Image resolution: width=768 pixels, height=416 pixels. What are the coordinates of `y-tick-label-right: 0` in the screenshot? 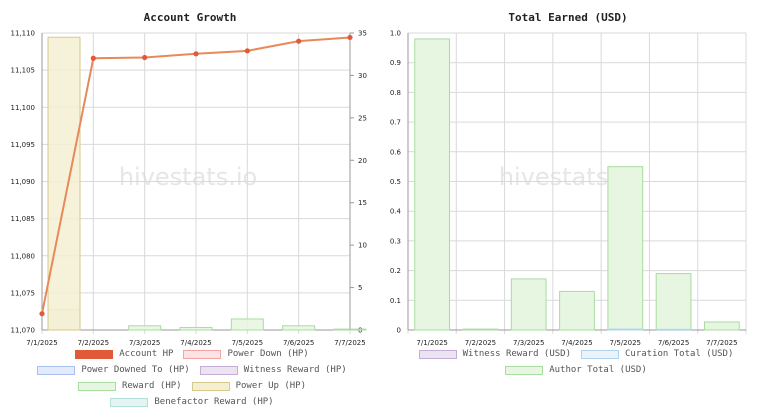 It's located at (360, 331).